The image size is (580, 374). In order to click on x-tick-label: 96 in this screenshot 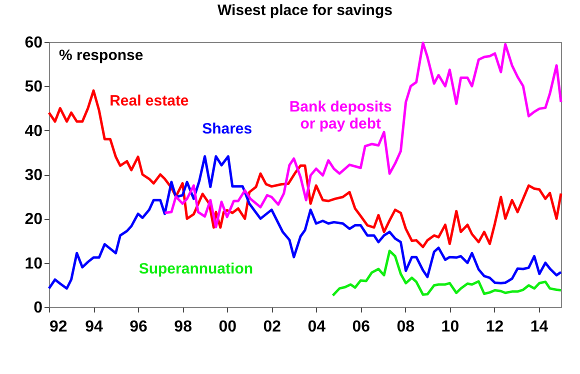, I will do `click(139, 327)`.